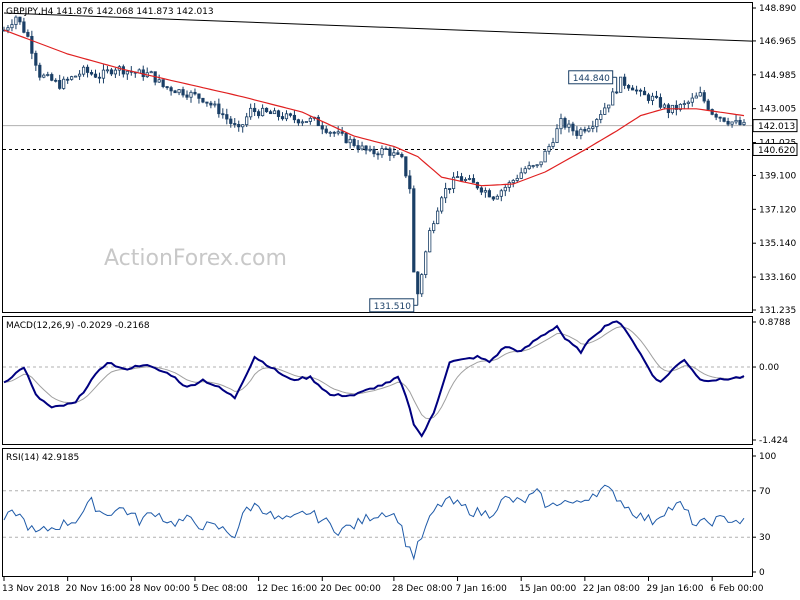  I want to click on x-tick-label: 20 Nov 16:00, so click(96, 589).